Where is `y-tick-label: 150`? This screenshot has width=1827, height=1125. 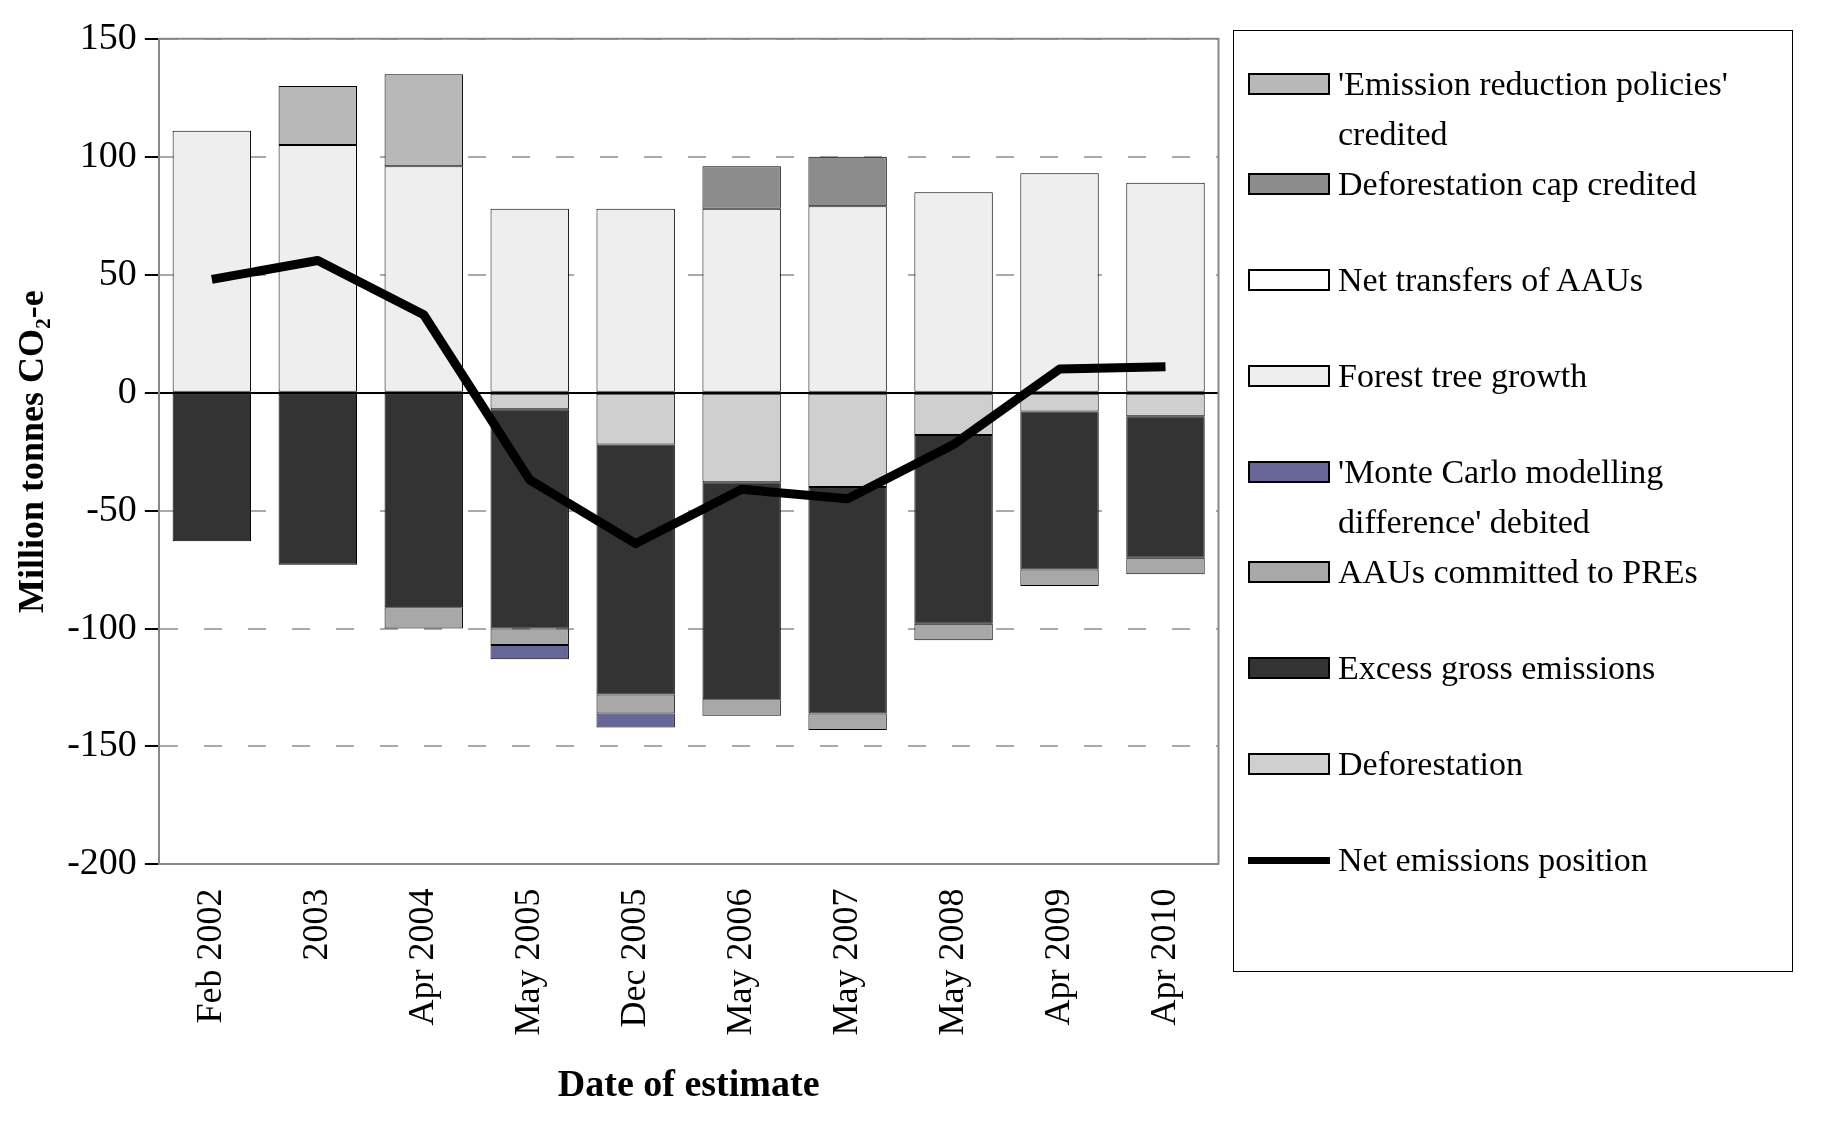 y-tick-label: 150 is located at coordinates (108, 35).